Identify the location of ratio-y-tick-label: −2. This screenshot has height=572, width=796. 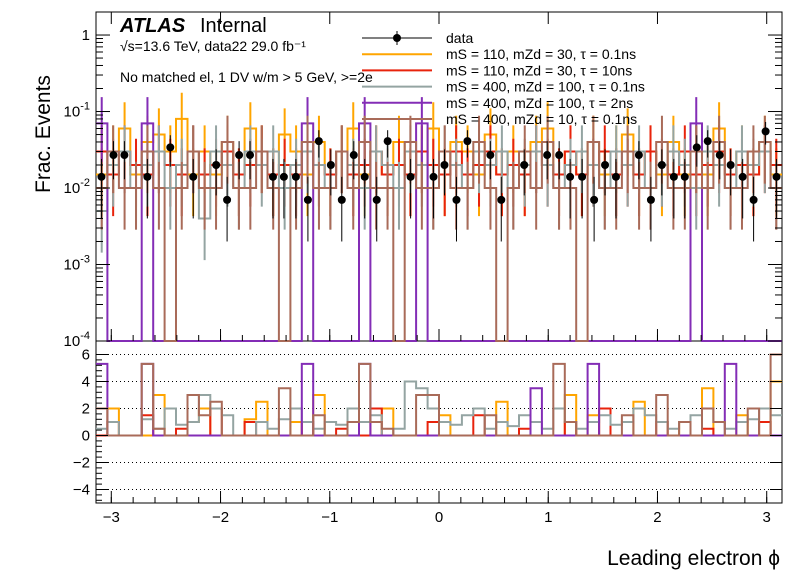
(81, 463).